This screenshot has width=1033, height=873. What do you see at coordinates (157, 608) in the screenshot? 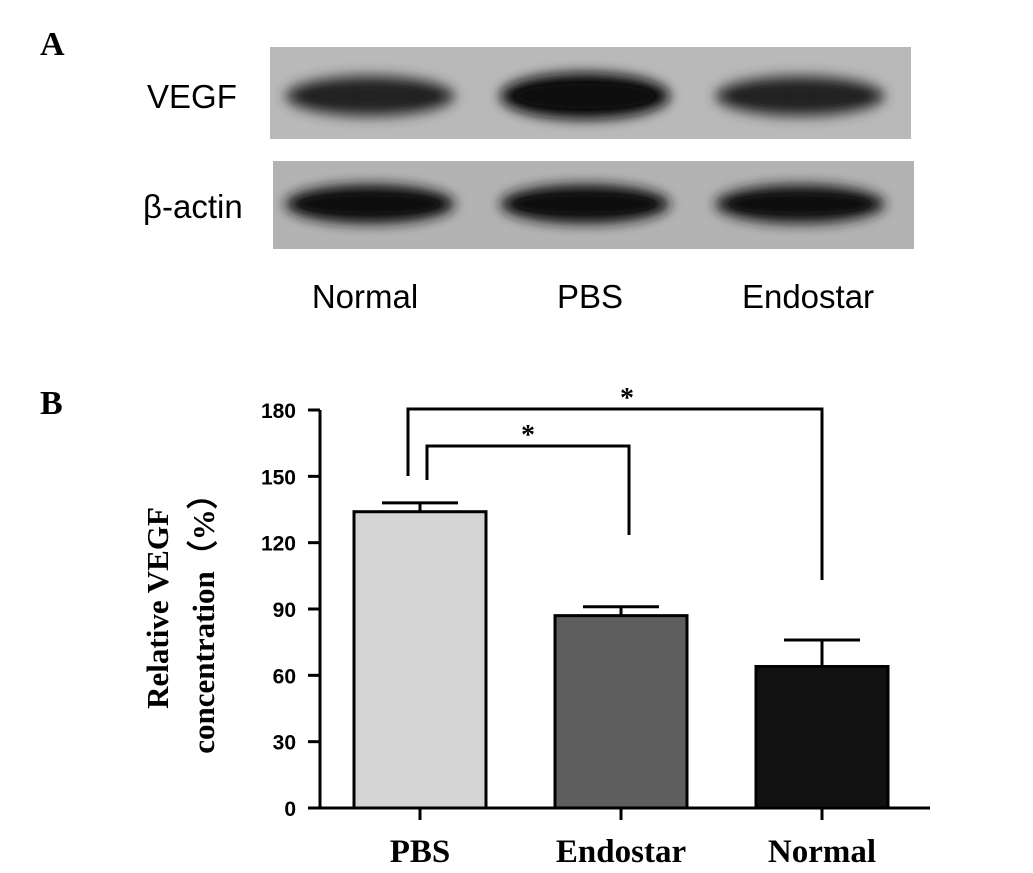
I see `y-axis-label-line1: Relative VEGF` at bounding box center [157, 608].